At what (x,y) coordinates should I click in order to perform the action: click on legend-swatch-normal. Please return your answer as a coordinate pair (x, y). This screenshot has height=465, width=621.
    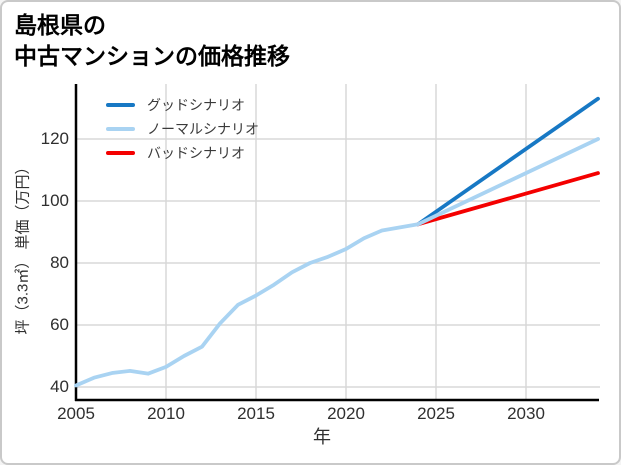
    Looking at the image, I should click on (120, 128).